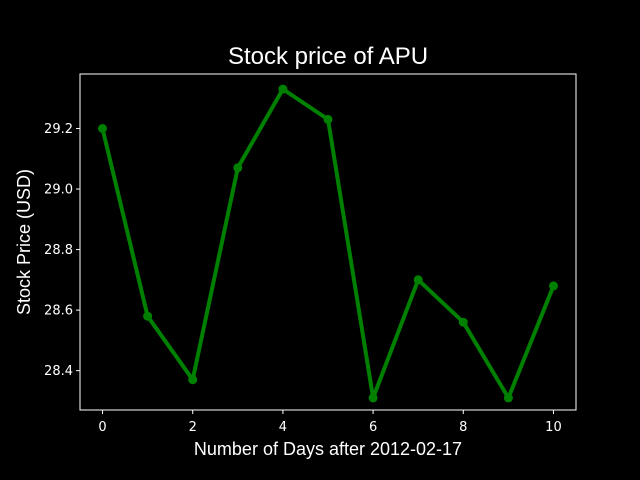 This screenshot has height=480, width=640. I want to click on x-axis-ticks: 0 2 4 6 8 10, so click(330, 422).